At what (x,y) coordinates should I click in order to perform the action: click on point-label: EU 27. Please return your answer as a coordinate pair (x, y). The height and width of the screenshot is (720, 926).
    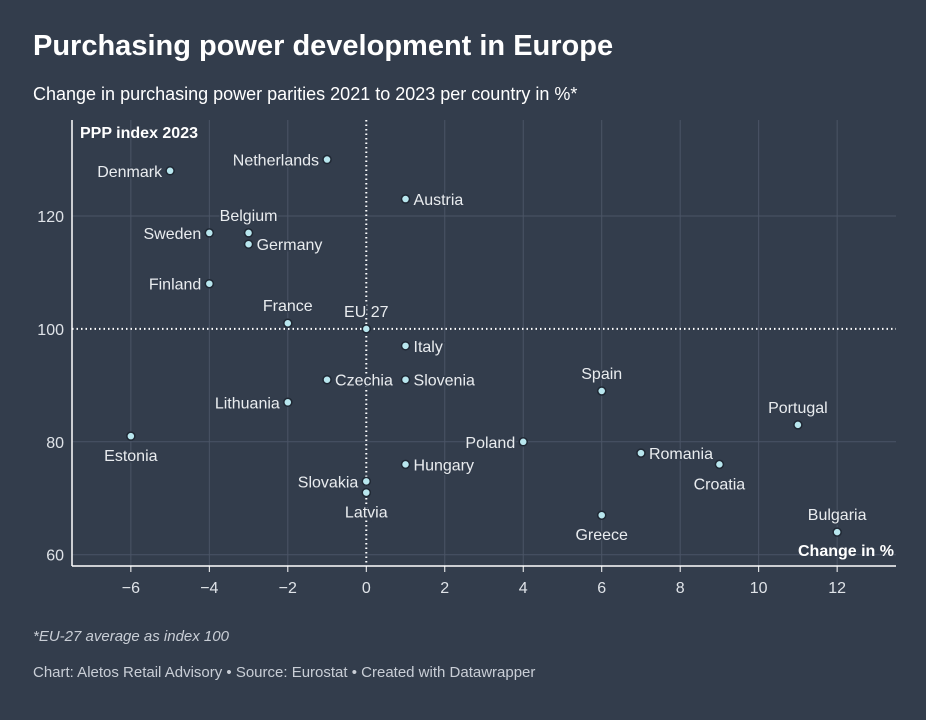
    Looking at the image, I should click on (366, 312).